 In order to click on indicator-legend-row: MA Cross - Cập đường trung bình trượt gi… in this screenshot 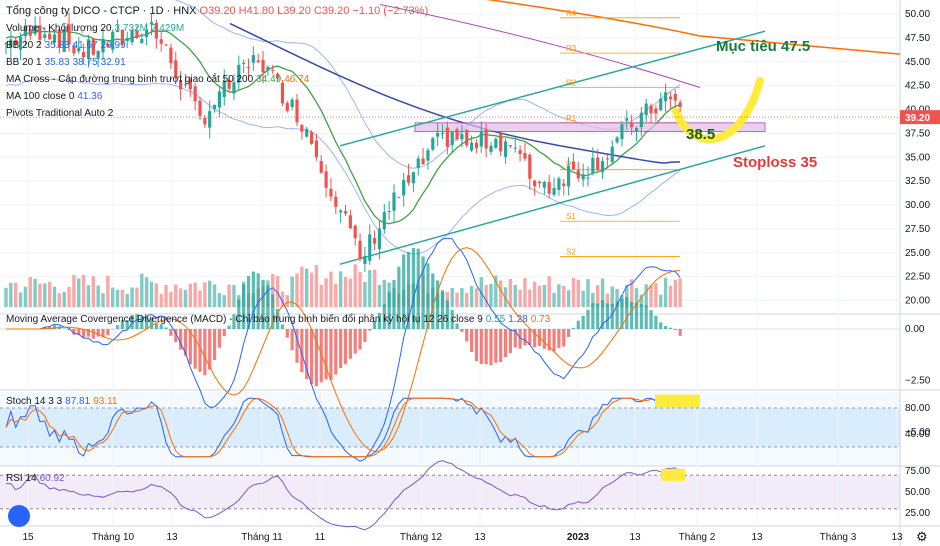, I will do `click(159, 79)`.